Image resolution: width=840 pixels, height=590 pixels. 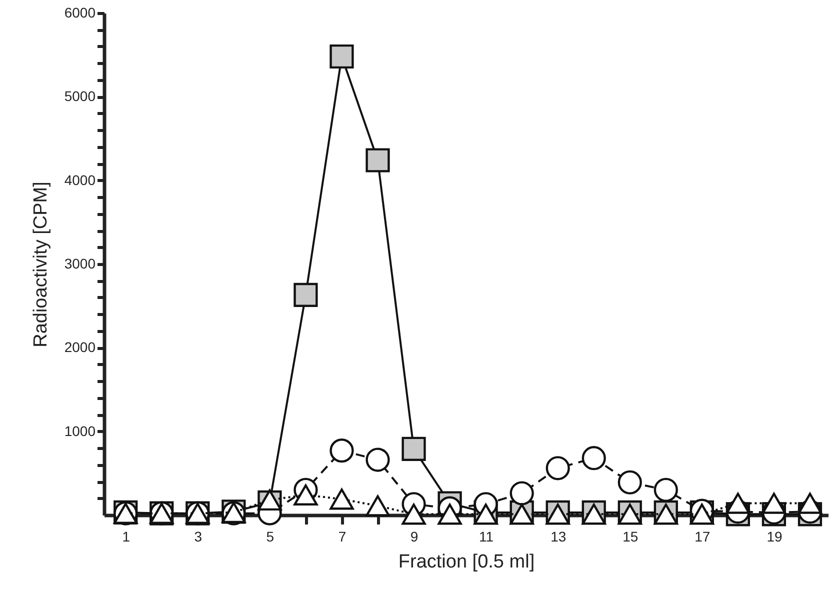 I want to click on x-axis-title: Fraction [0.5 ml], so click(x=466, y=562).